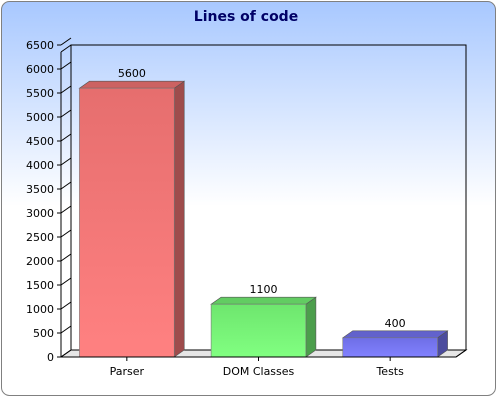 The height and width of the screenshot is (400, 500). I want to click on y-axis-depth-line, so click(66, 48).